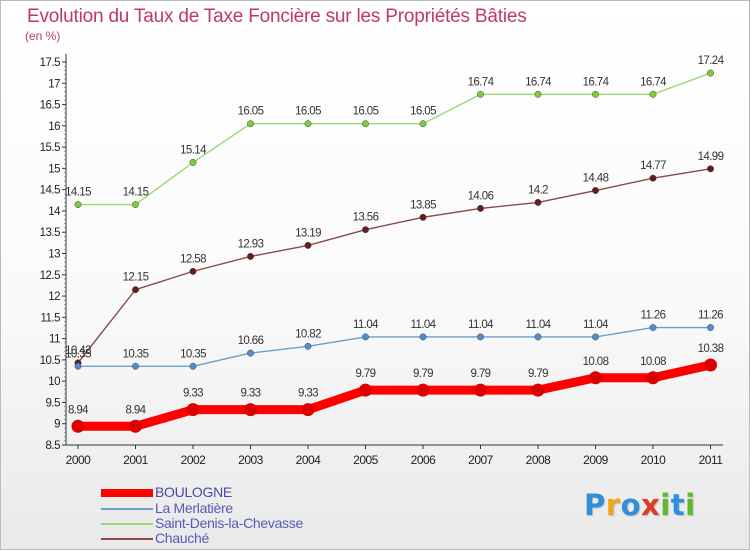  Describe the element at coordinates (595, 505) in the screenshot. I see `logo-letter: P` at that location.